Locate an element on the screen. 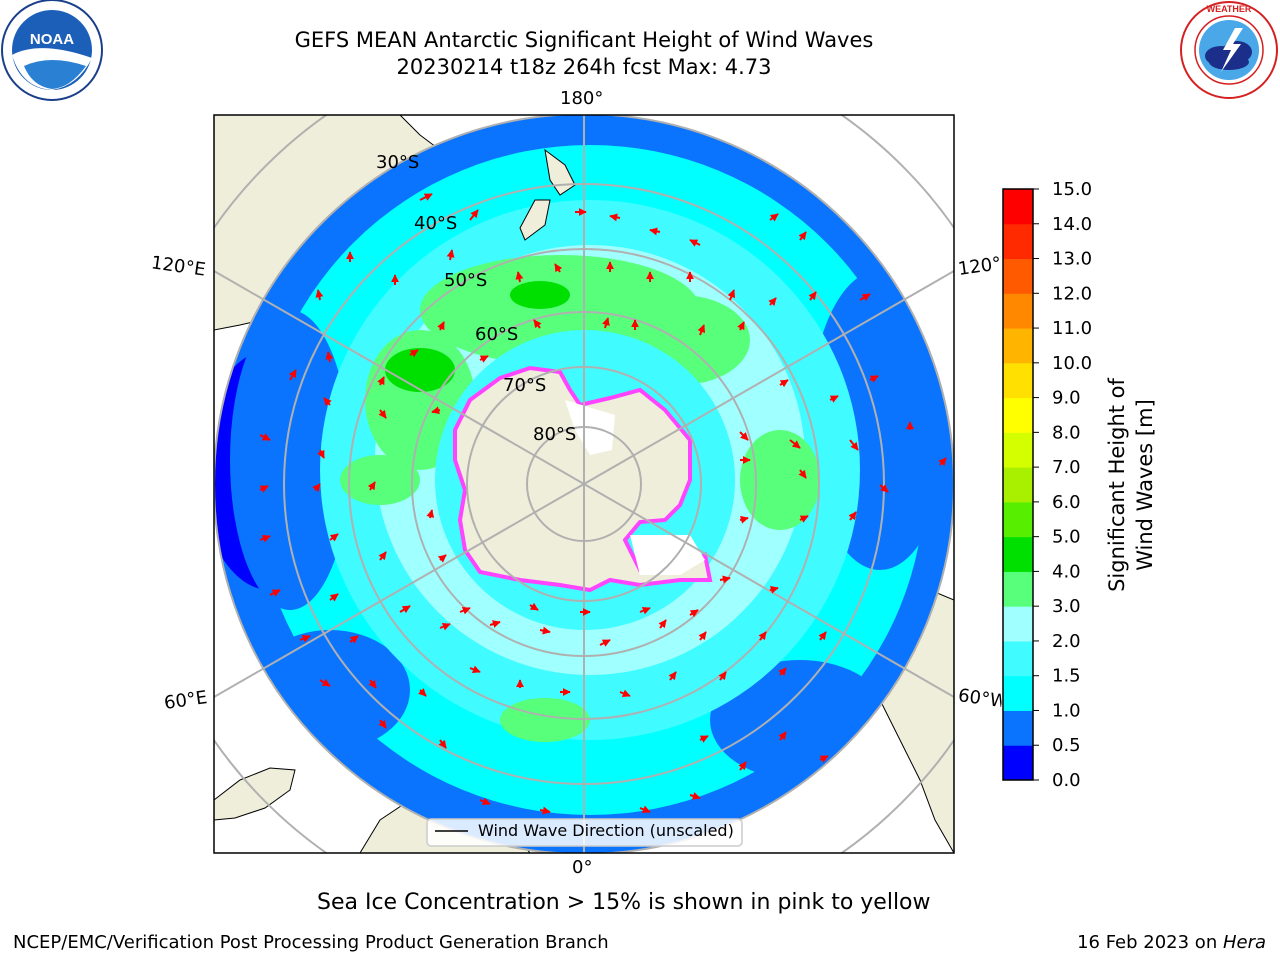  colorbar-tick-label: 4.0 is located at coordinates (1066, 571).